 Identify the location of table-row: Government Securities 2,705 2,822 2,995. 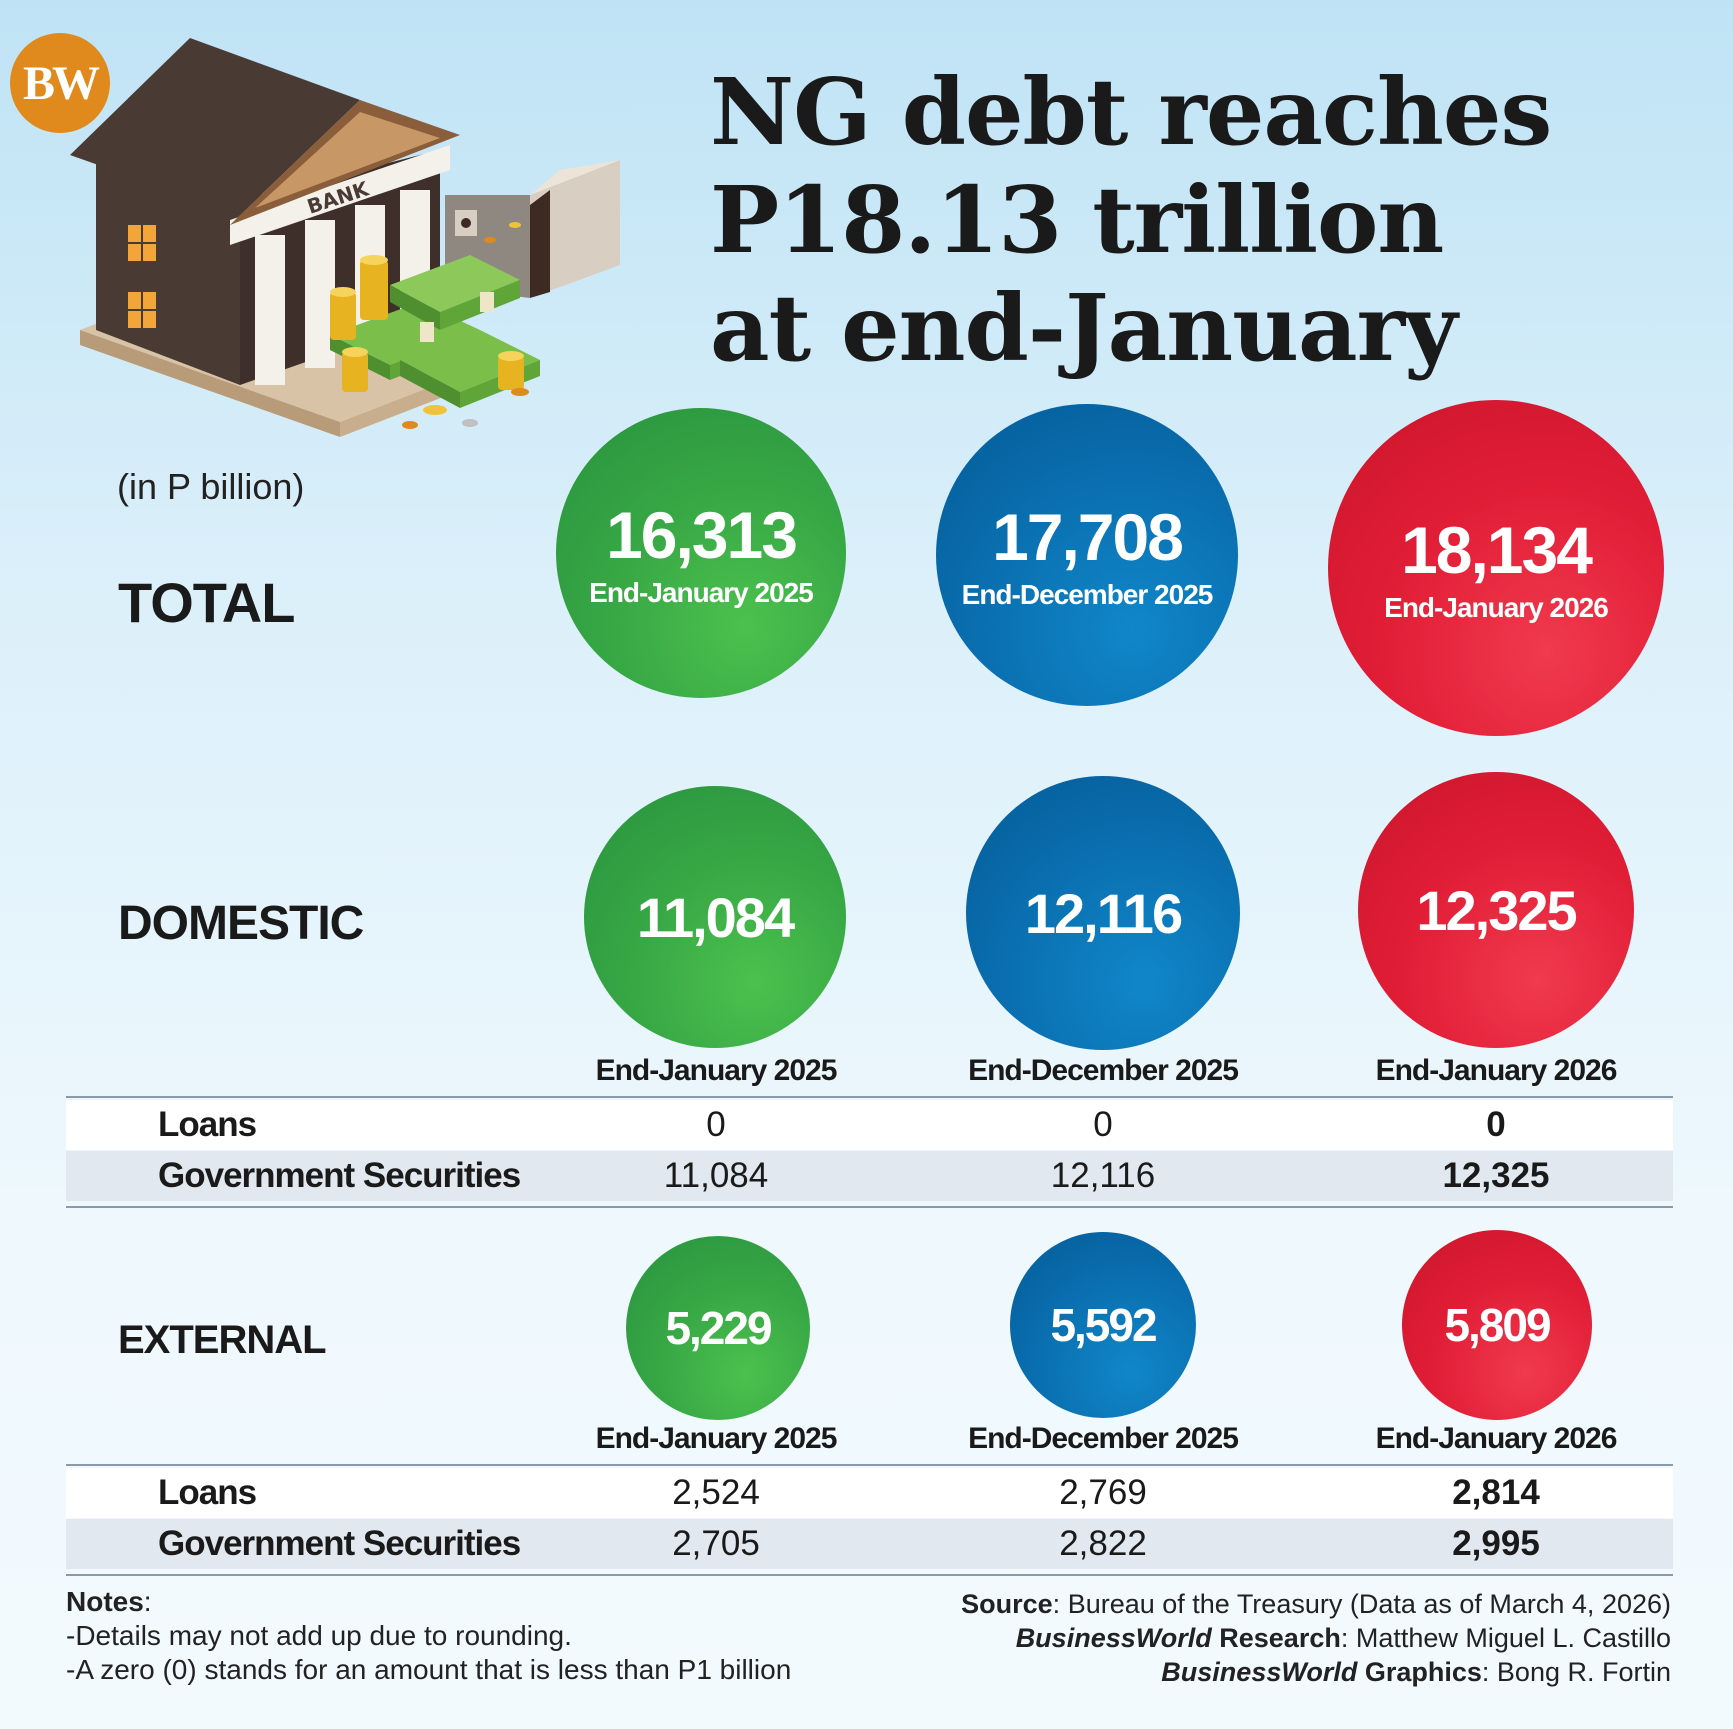
(869, 1544).